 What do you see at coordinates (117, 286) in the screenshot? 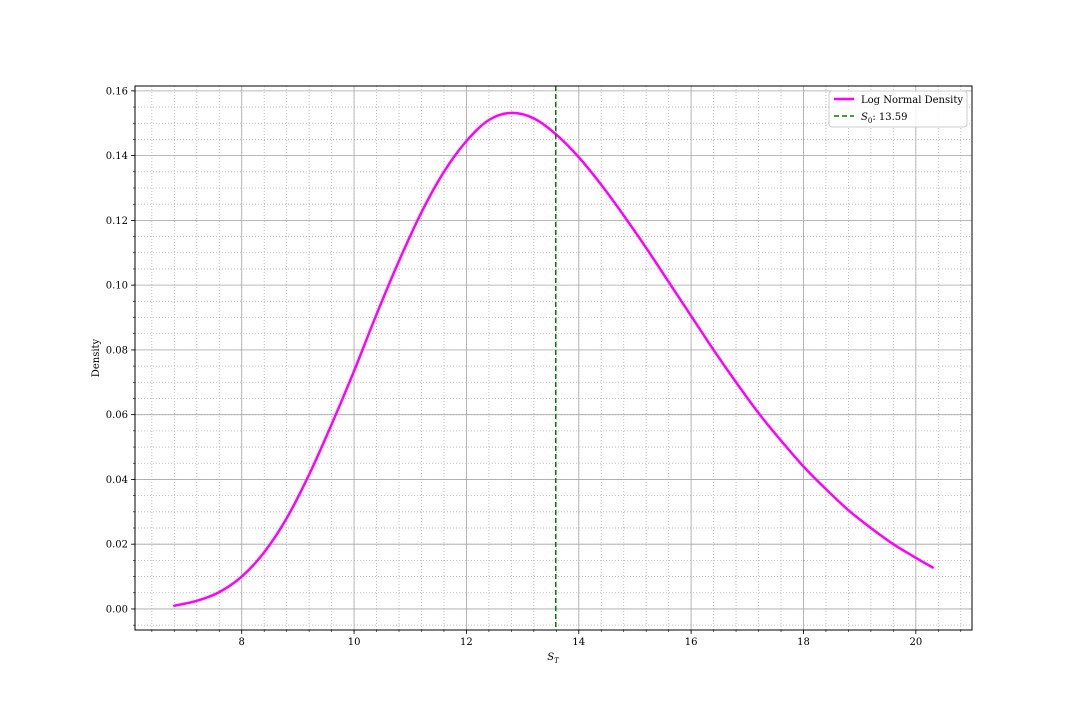
I see `y-tick-label: 0.10` at bounding box center [117, 286].